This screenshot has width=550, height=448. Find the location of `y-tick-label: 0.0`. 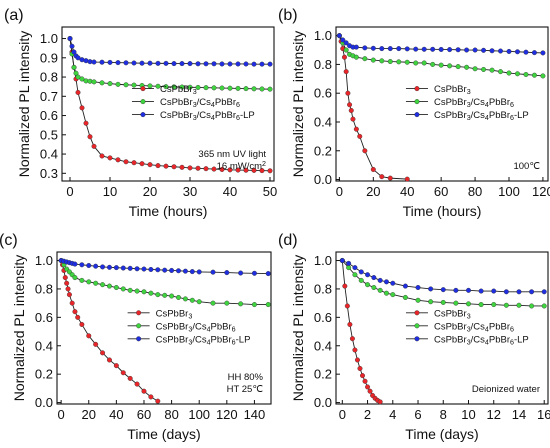

y-tick-label: 0.0 is located at coordinates (323, 402).